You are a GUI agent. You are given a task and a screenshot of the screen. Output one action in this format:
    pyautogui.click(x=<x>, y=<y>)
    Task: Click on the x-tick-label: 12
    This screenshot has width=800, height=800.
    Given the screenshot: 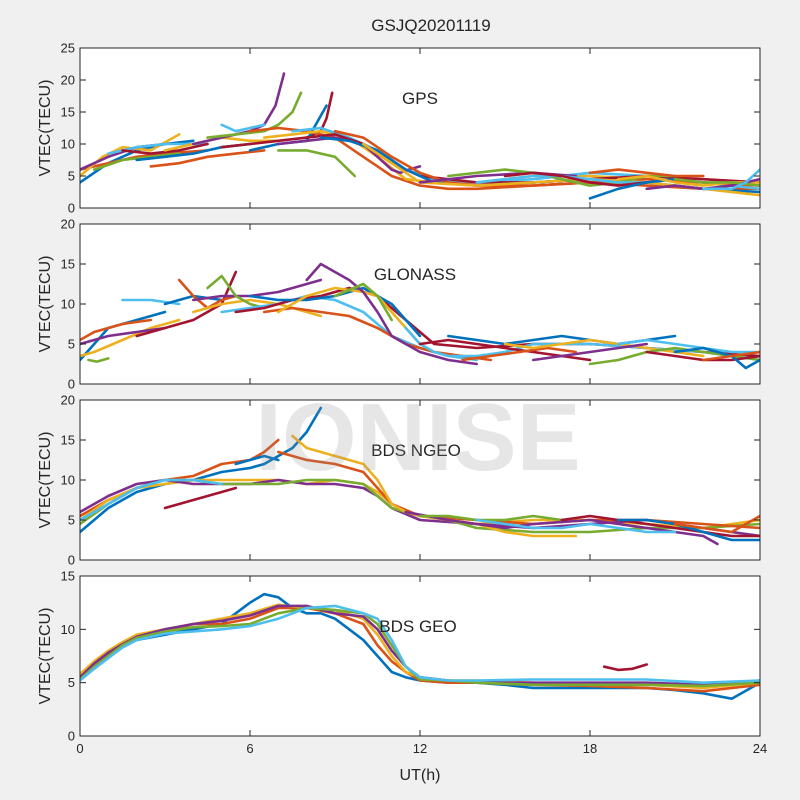 What is the action you would take?
    pyautogui.click(x=420, y=748)
    